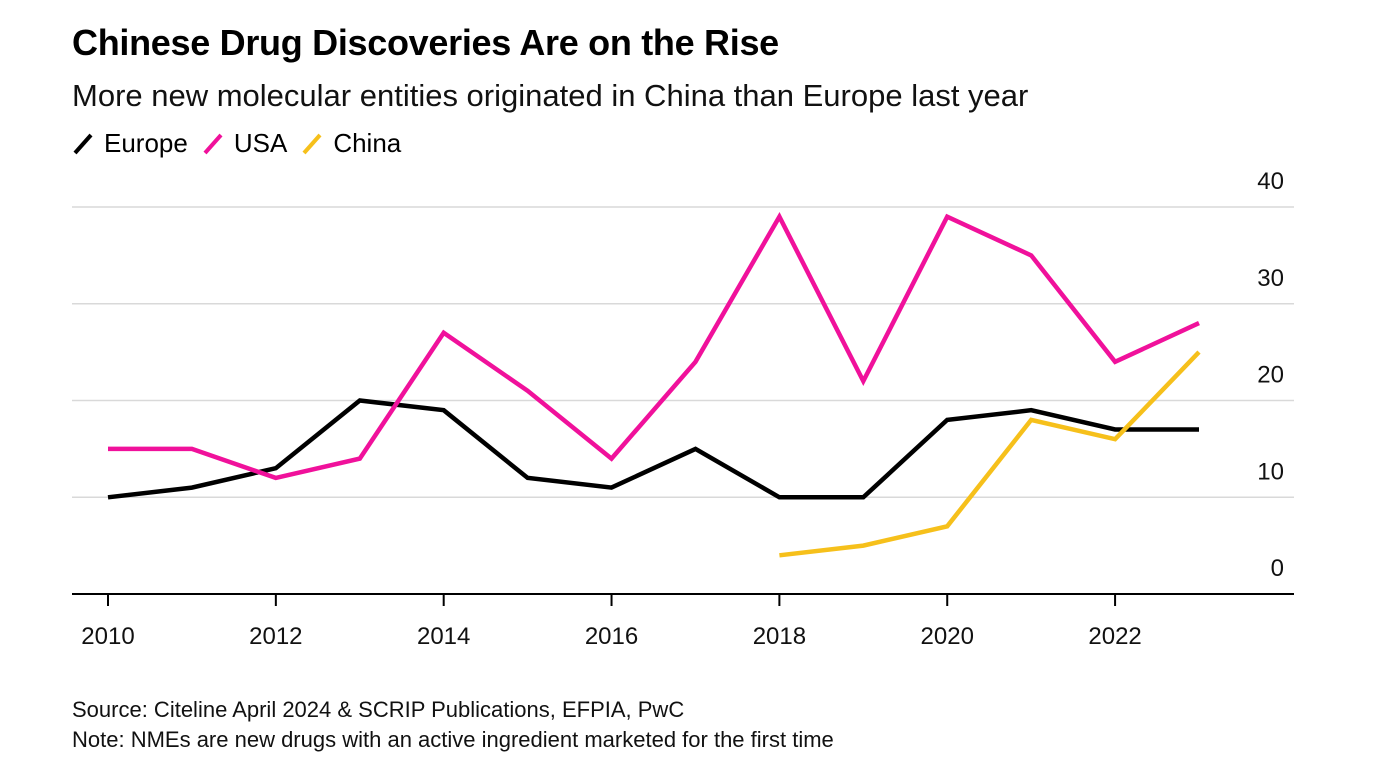 This screenshot has height=780, width=1388. What do you see at coordinates (1277, 568) in the screenshot?
I see `y-tick-label-0: 0` at bounding box center [1277, 568].